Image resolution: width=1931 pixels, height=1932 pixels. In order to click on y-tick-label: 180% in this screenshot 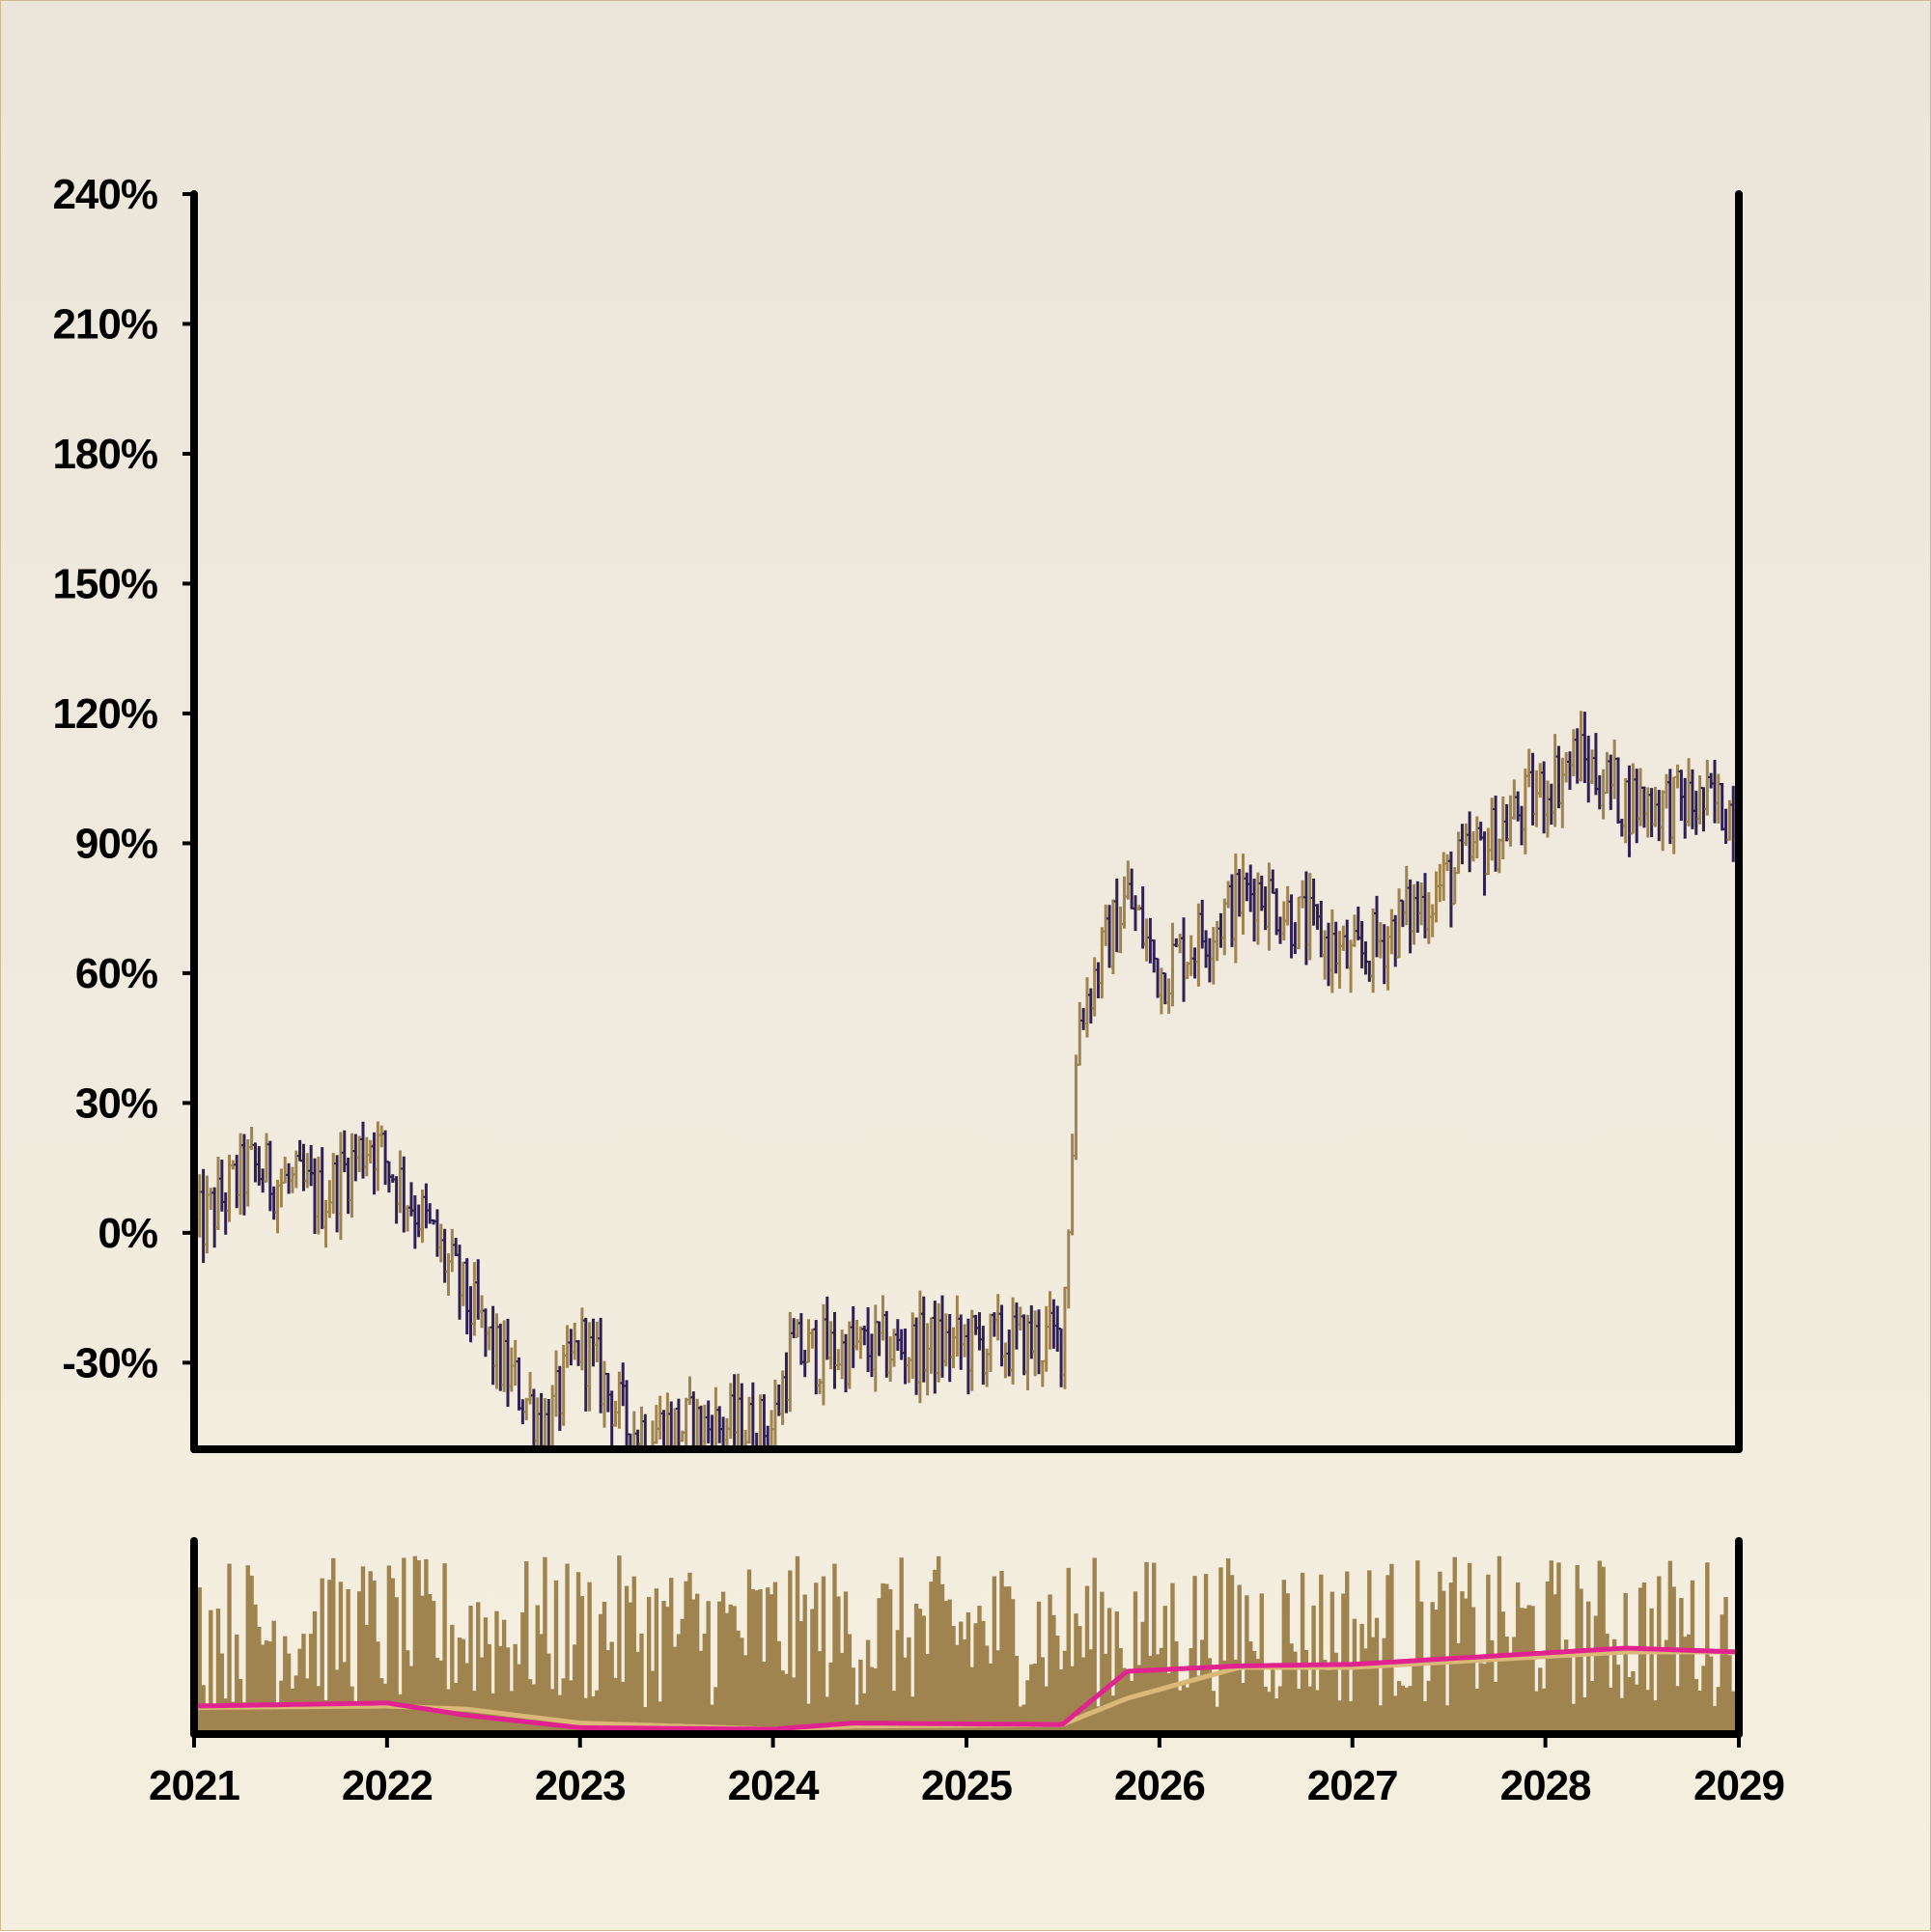, I will do `click(104, 455)`.